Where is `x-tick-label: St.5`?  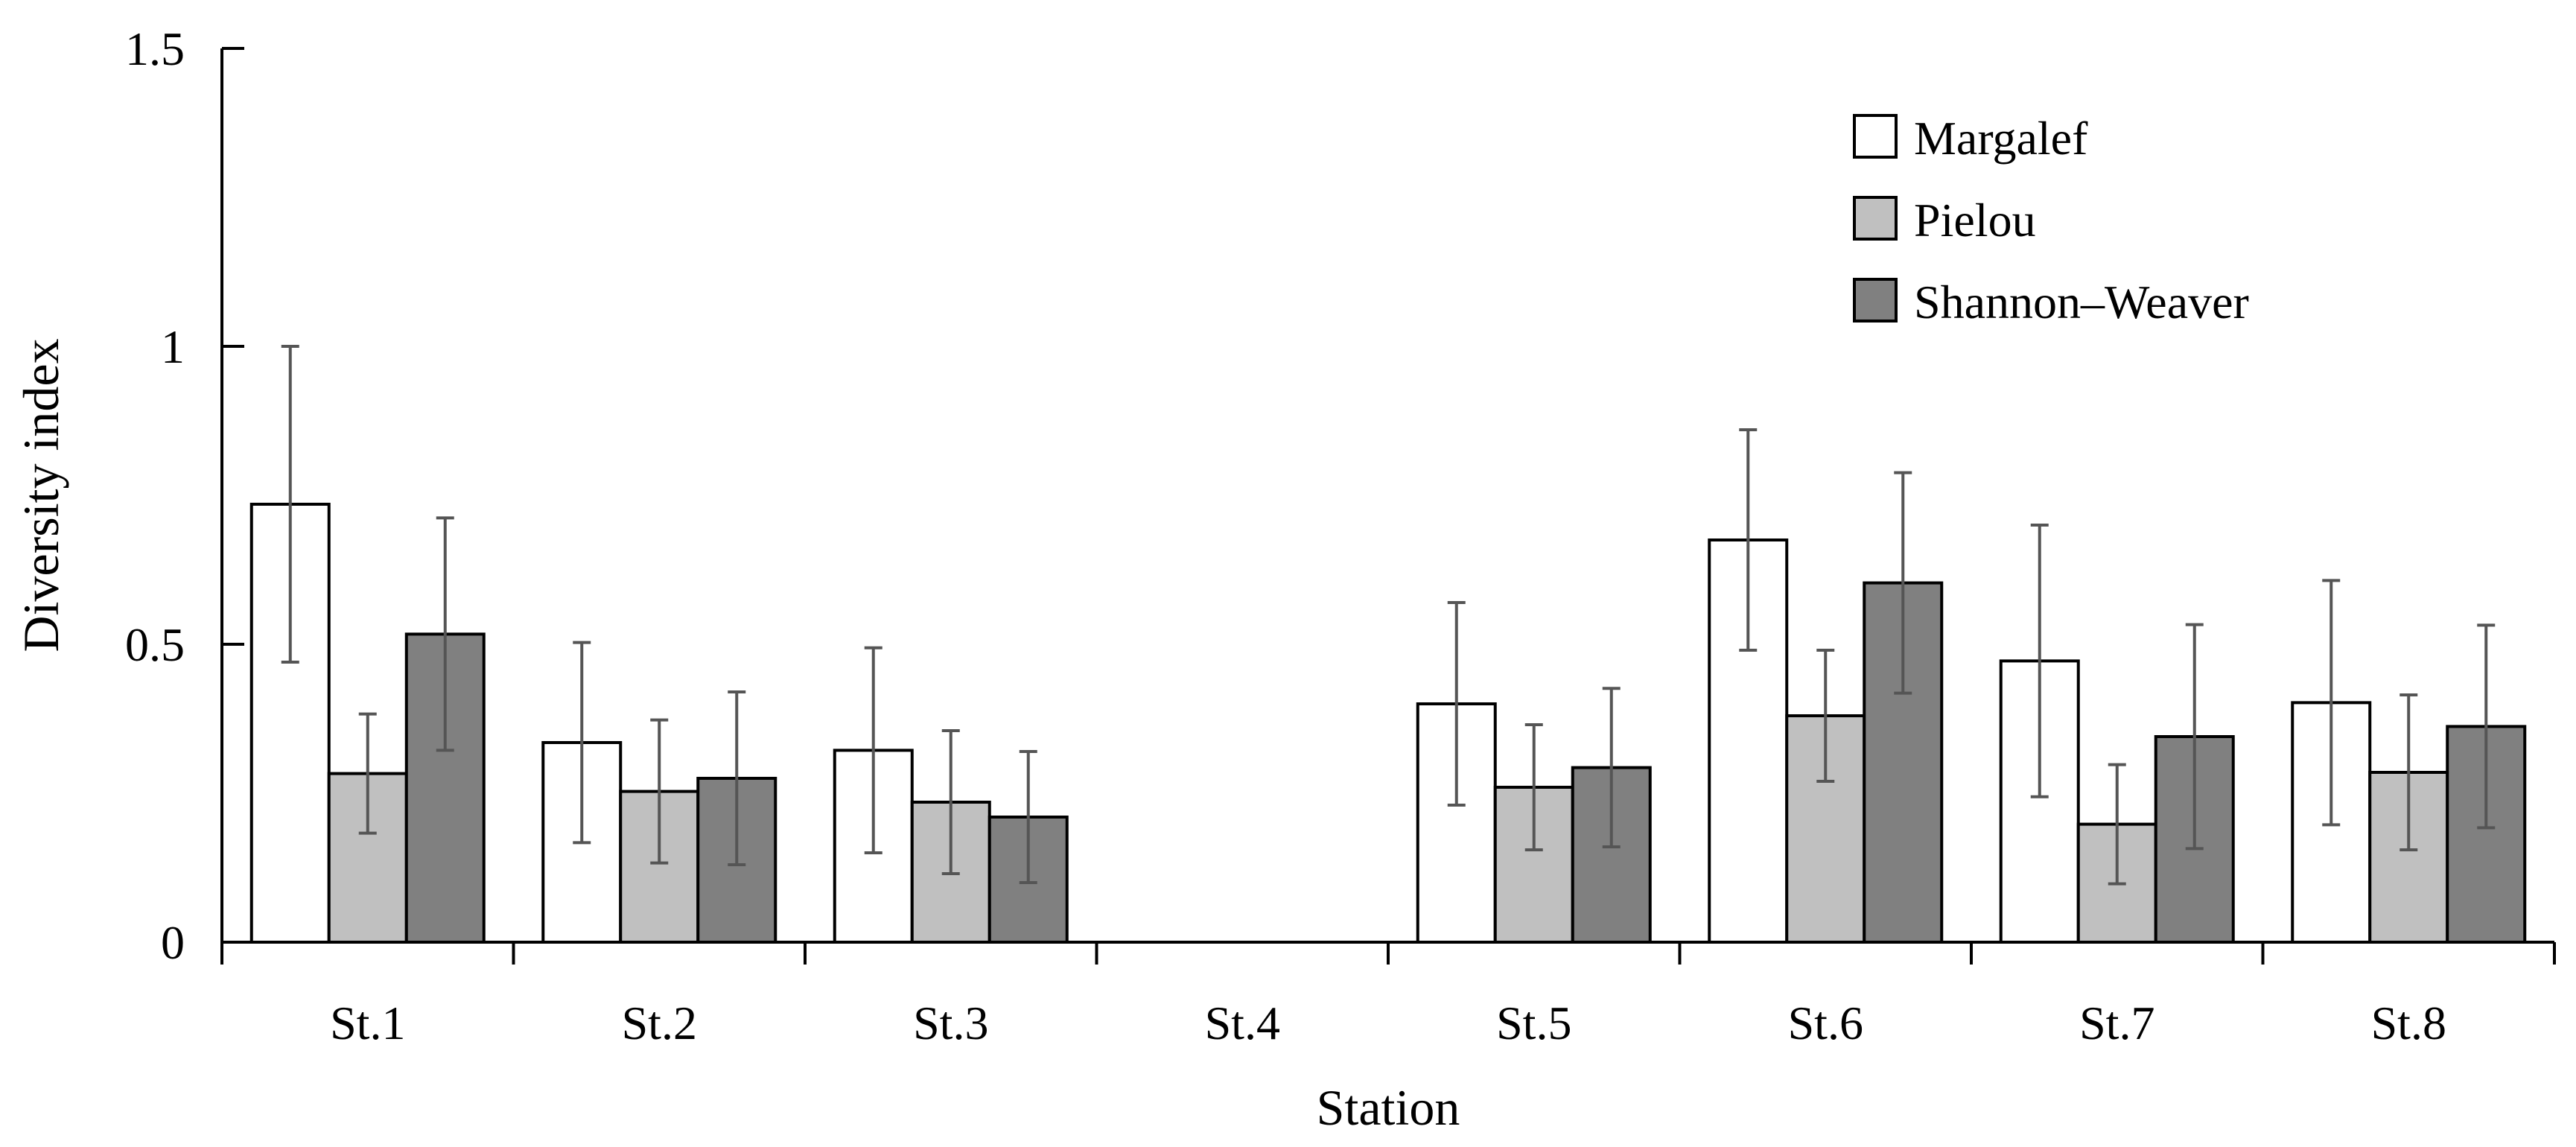 x-tick-label: St.5 is located at coordinates (1533, 1023).